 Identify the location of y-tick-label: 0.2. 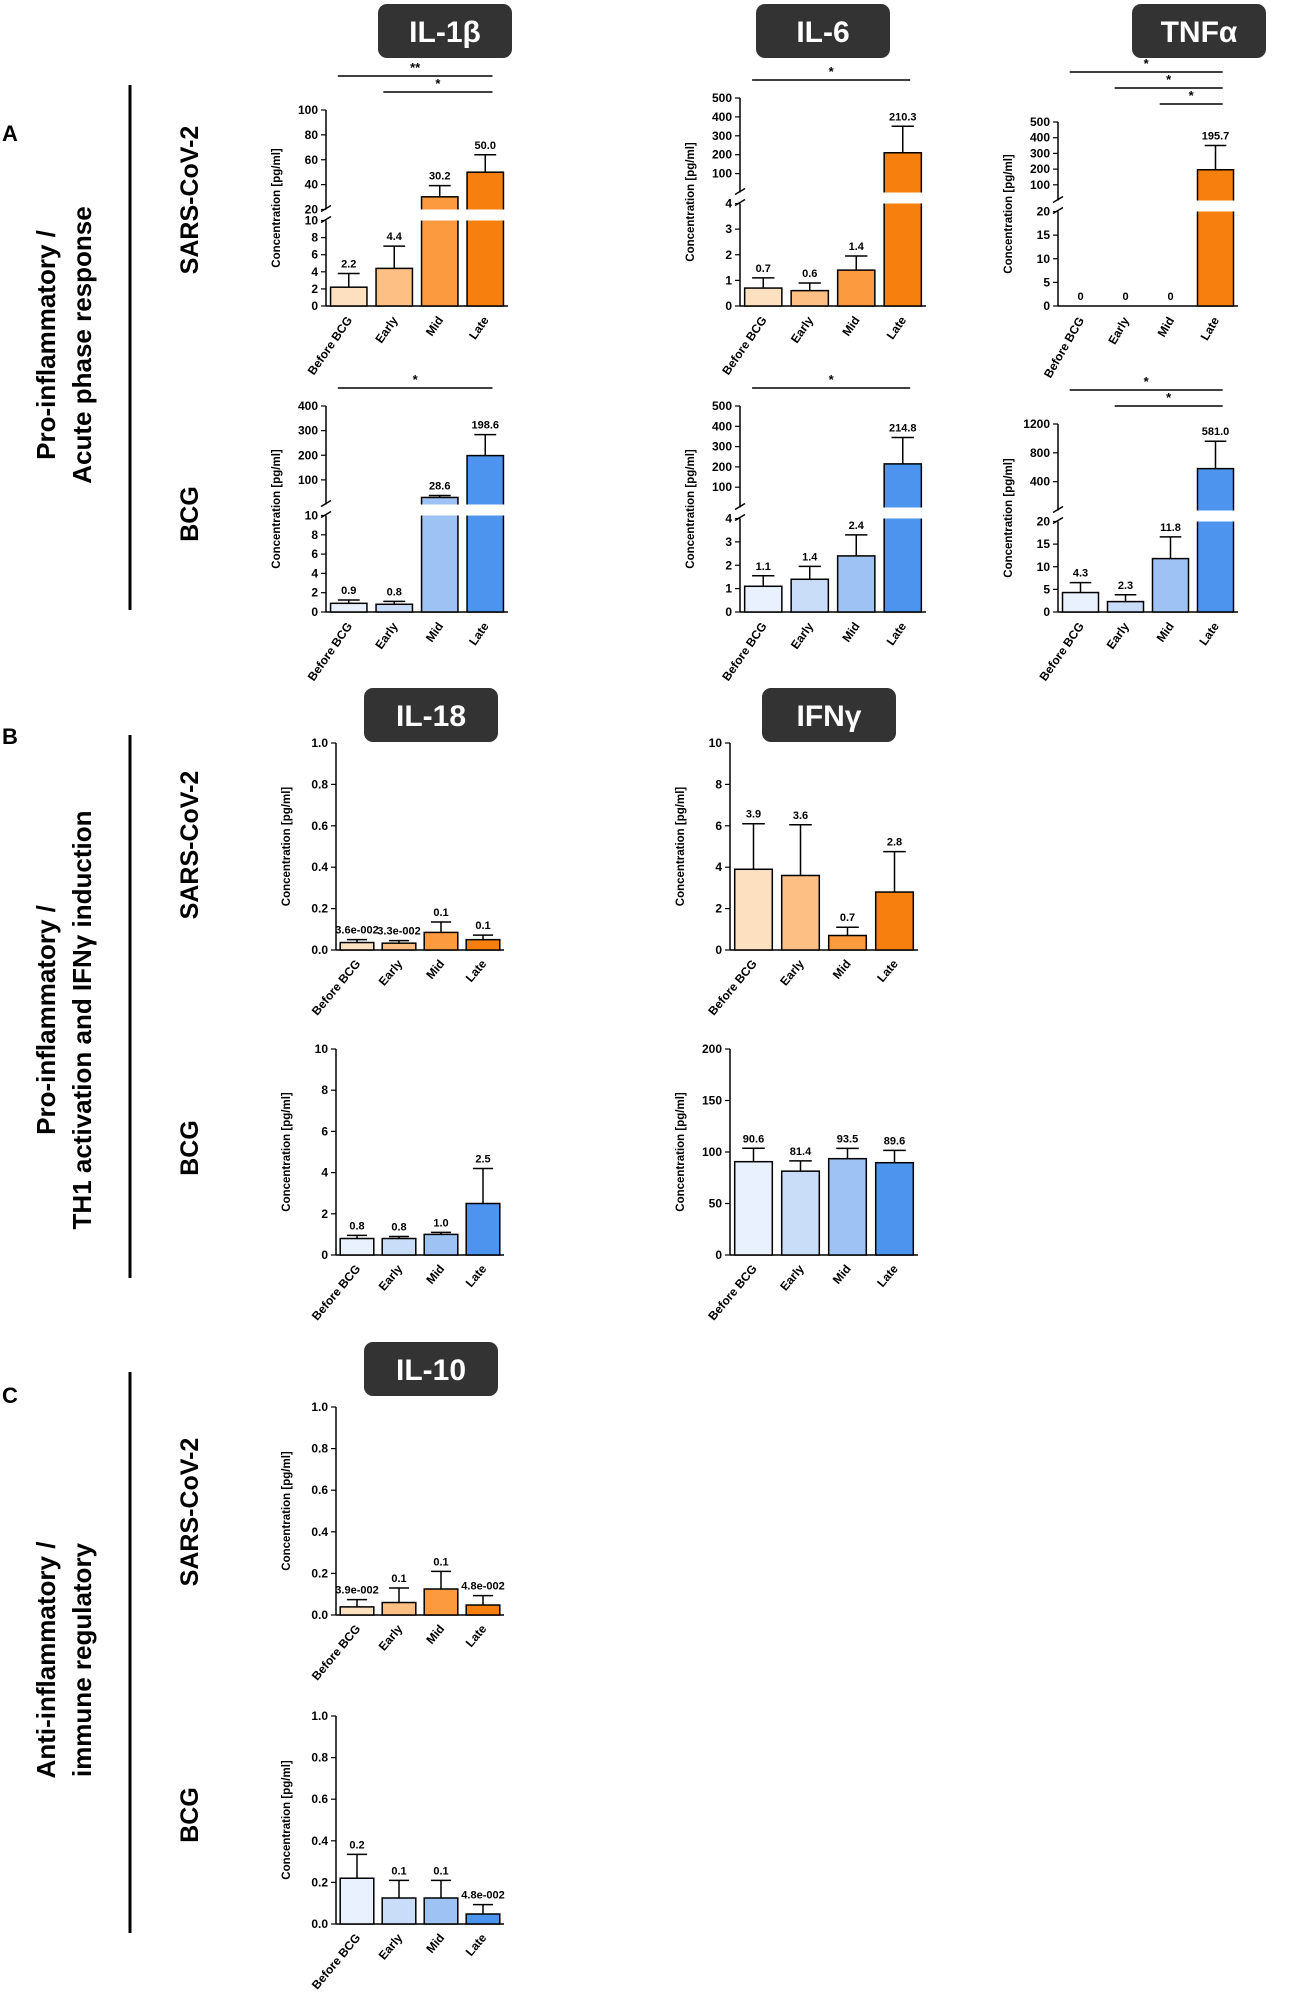
(319, 1882).